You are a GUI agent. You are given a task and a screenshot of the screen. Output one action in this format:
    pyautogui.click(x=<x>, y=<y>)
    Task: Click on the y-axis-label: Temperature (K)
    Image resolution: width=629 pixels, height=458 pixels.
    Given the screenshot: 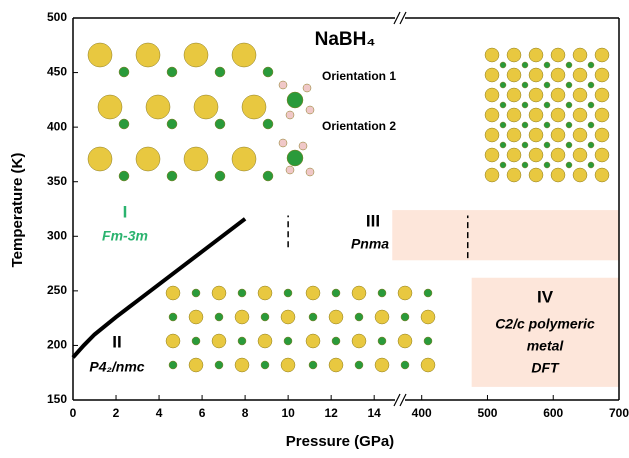 What is the action you would take?
    pyautogui.click(x=17, y=210)
    